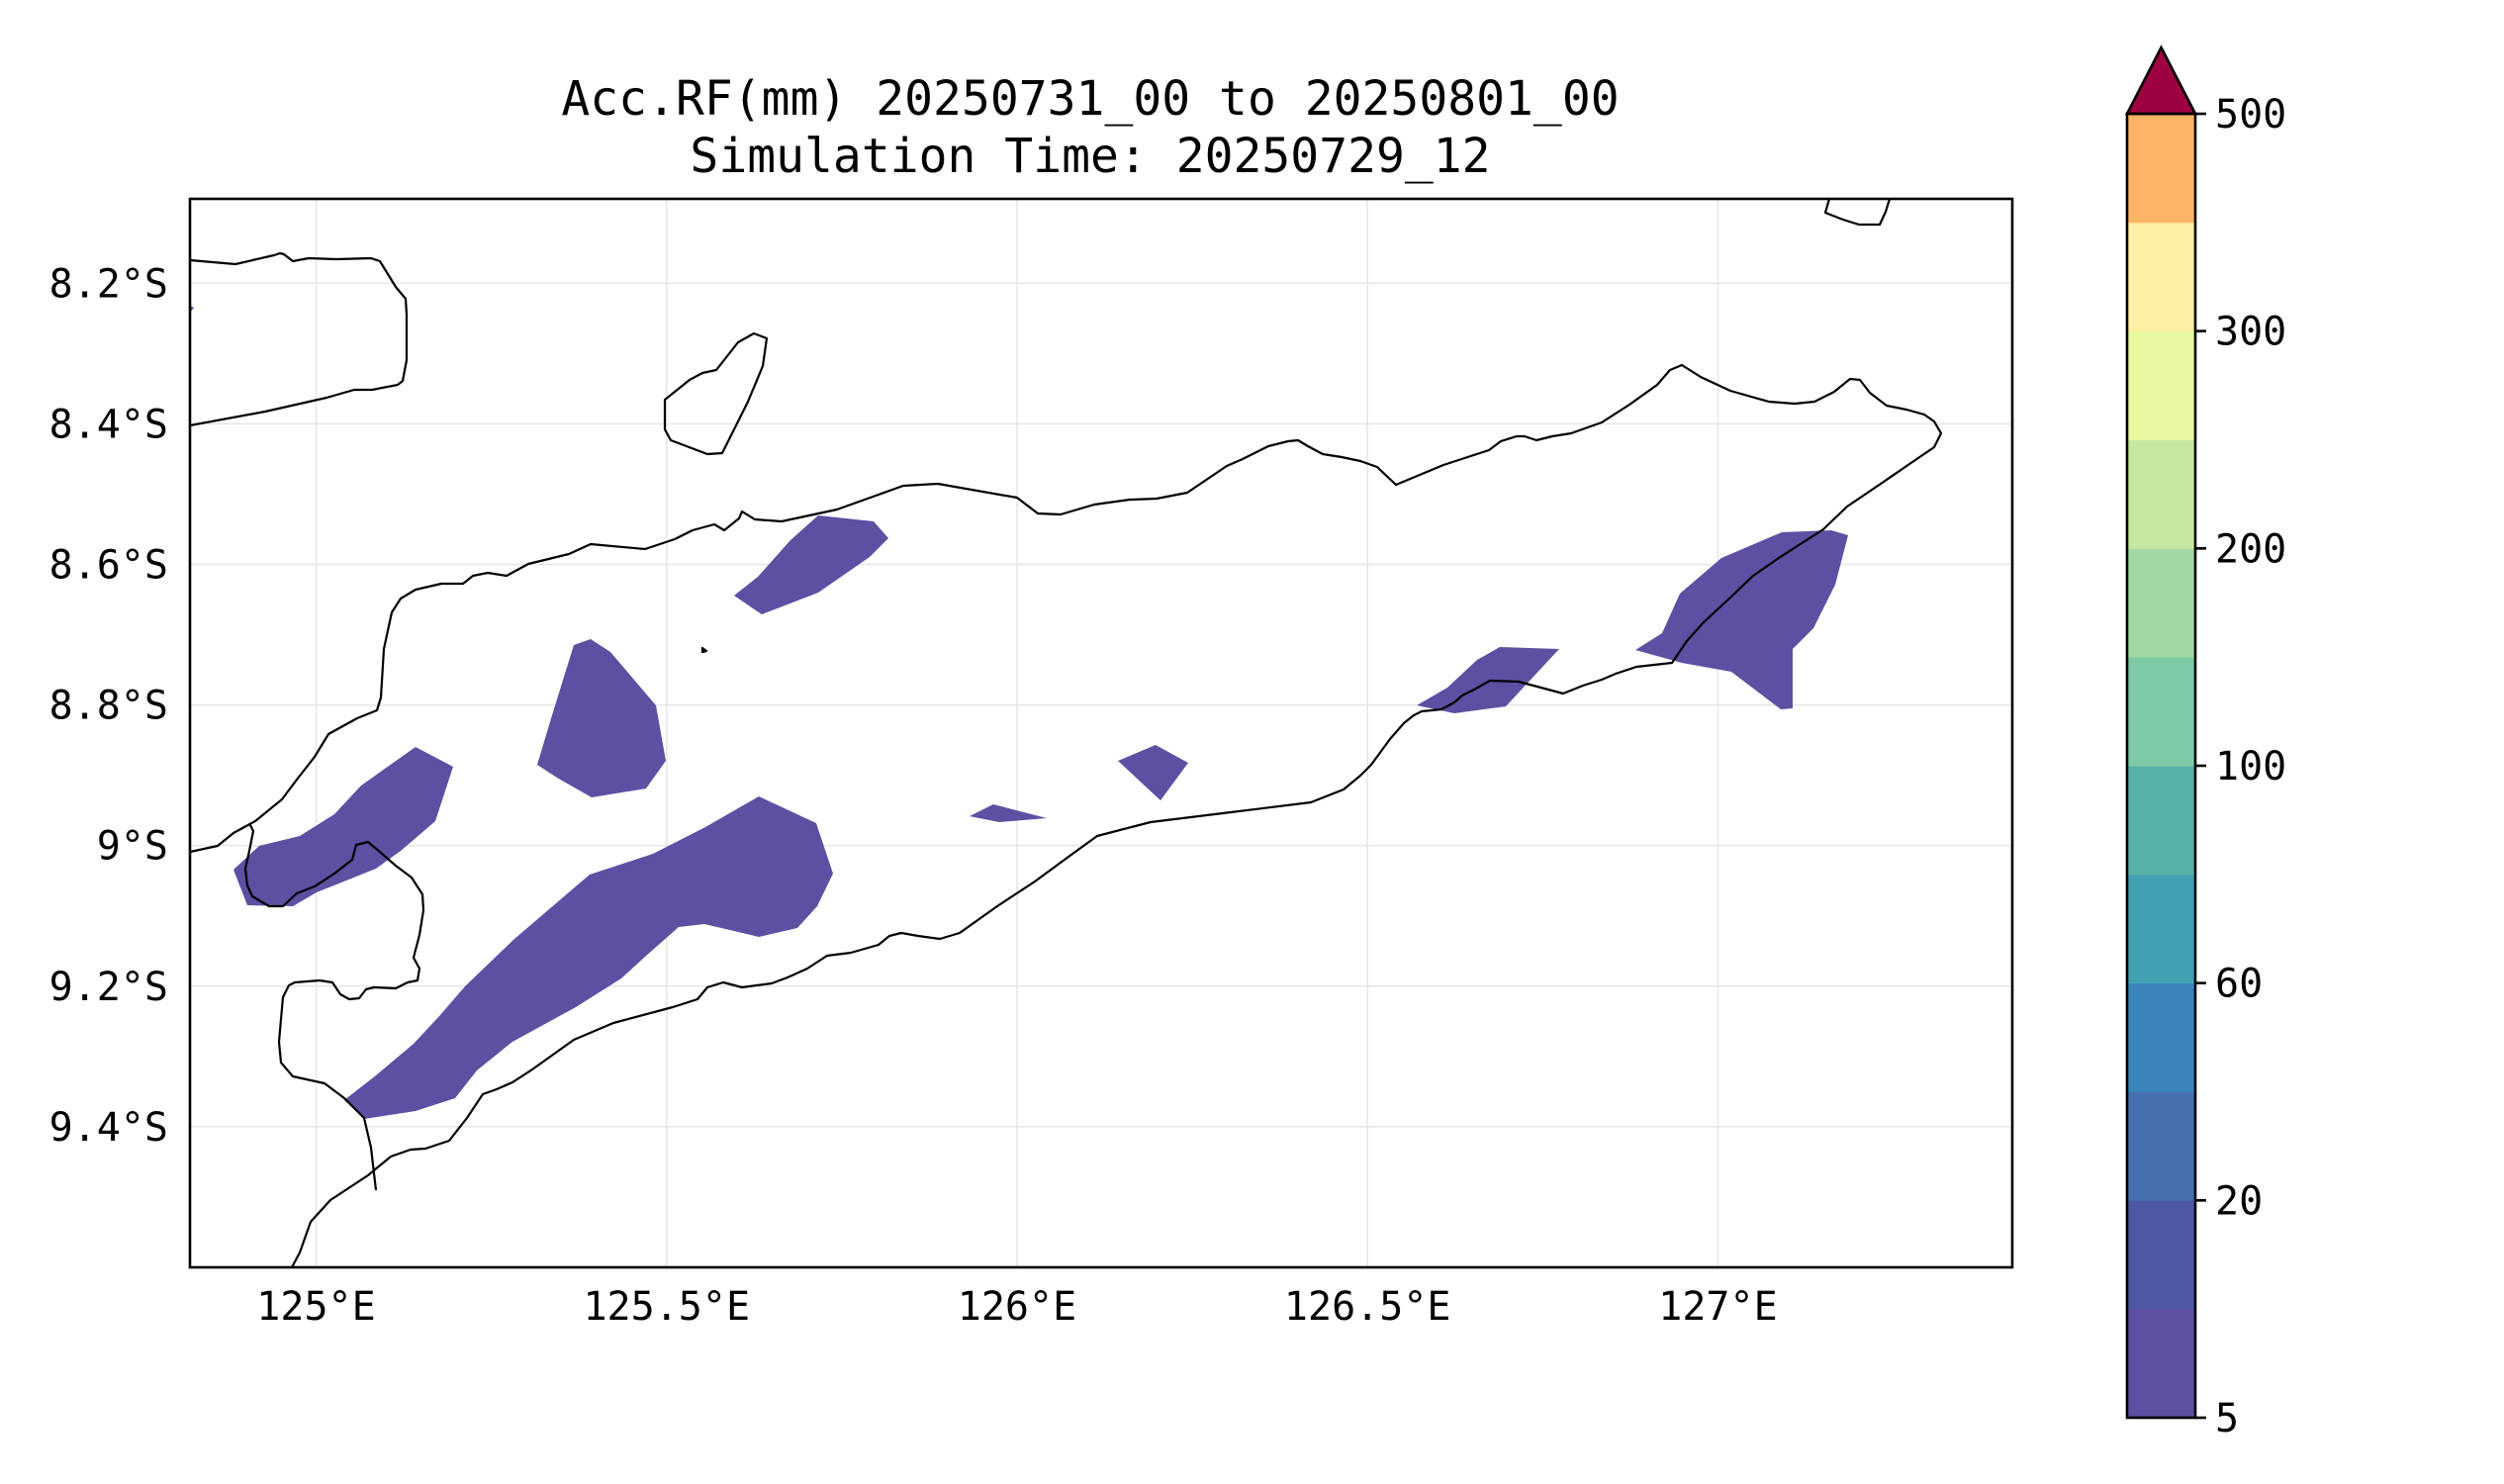  What do you see at coordinates (1857, 213) in the screenshot?
I see `coastline-wetar-island` at bounding box center [1857, 213].